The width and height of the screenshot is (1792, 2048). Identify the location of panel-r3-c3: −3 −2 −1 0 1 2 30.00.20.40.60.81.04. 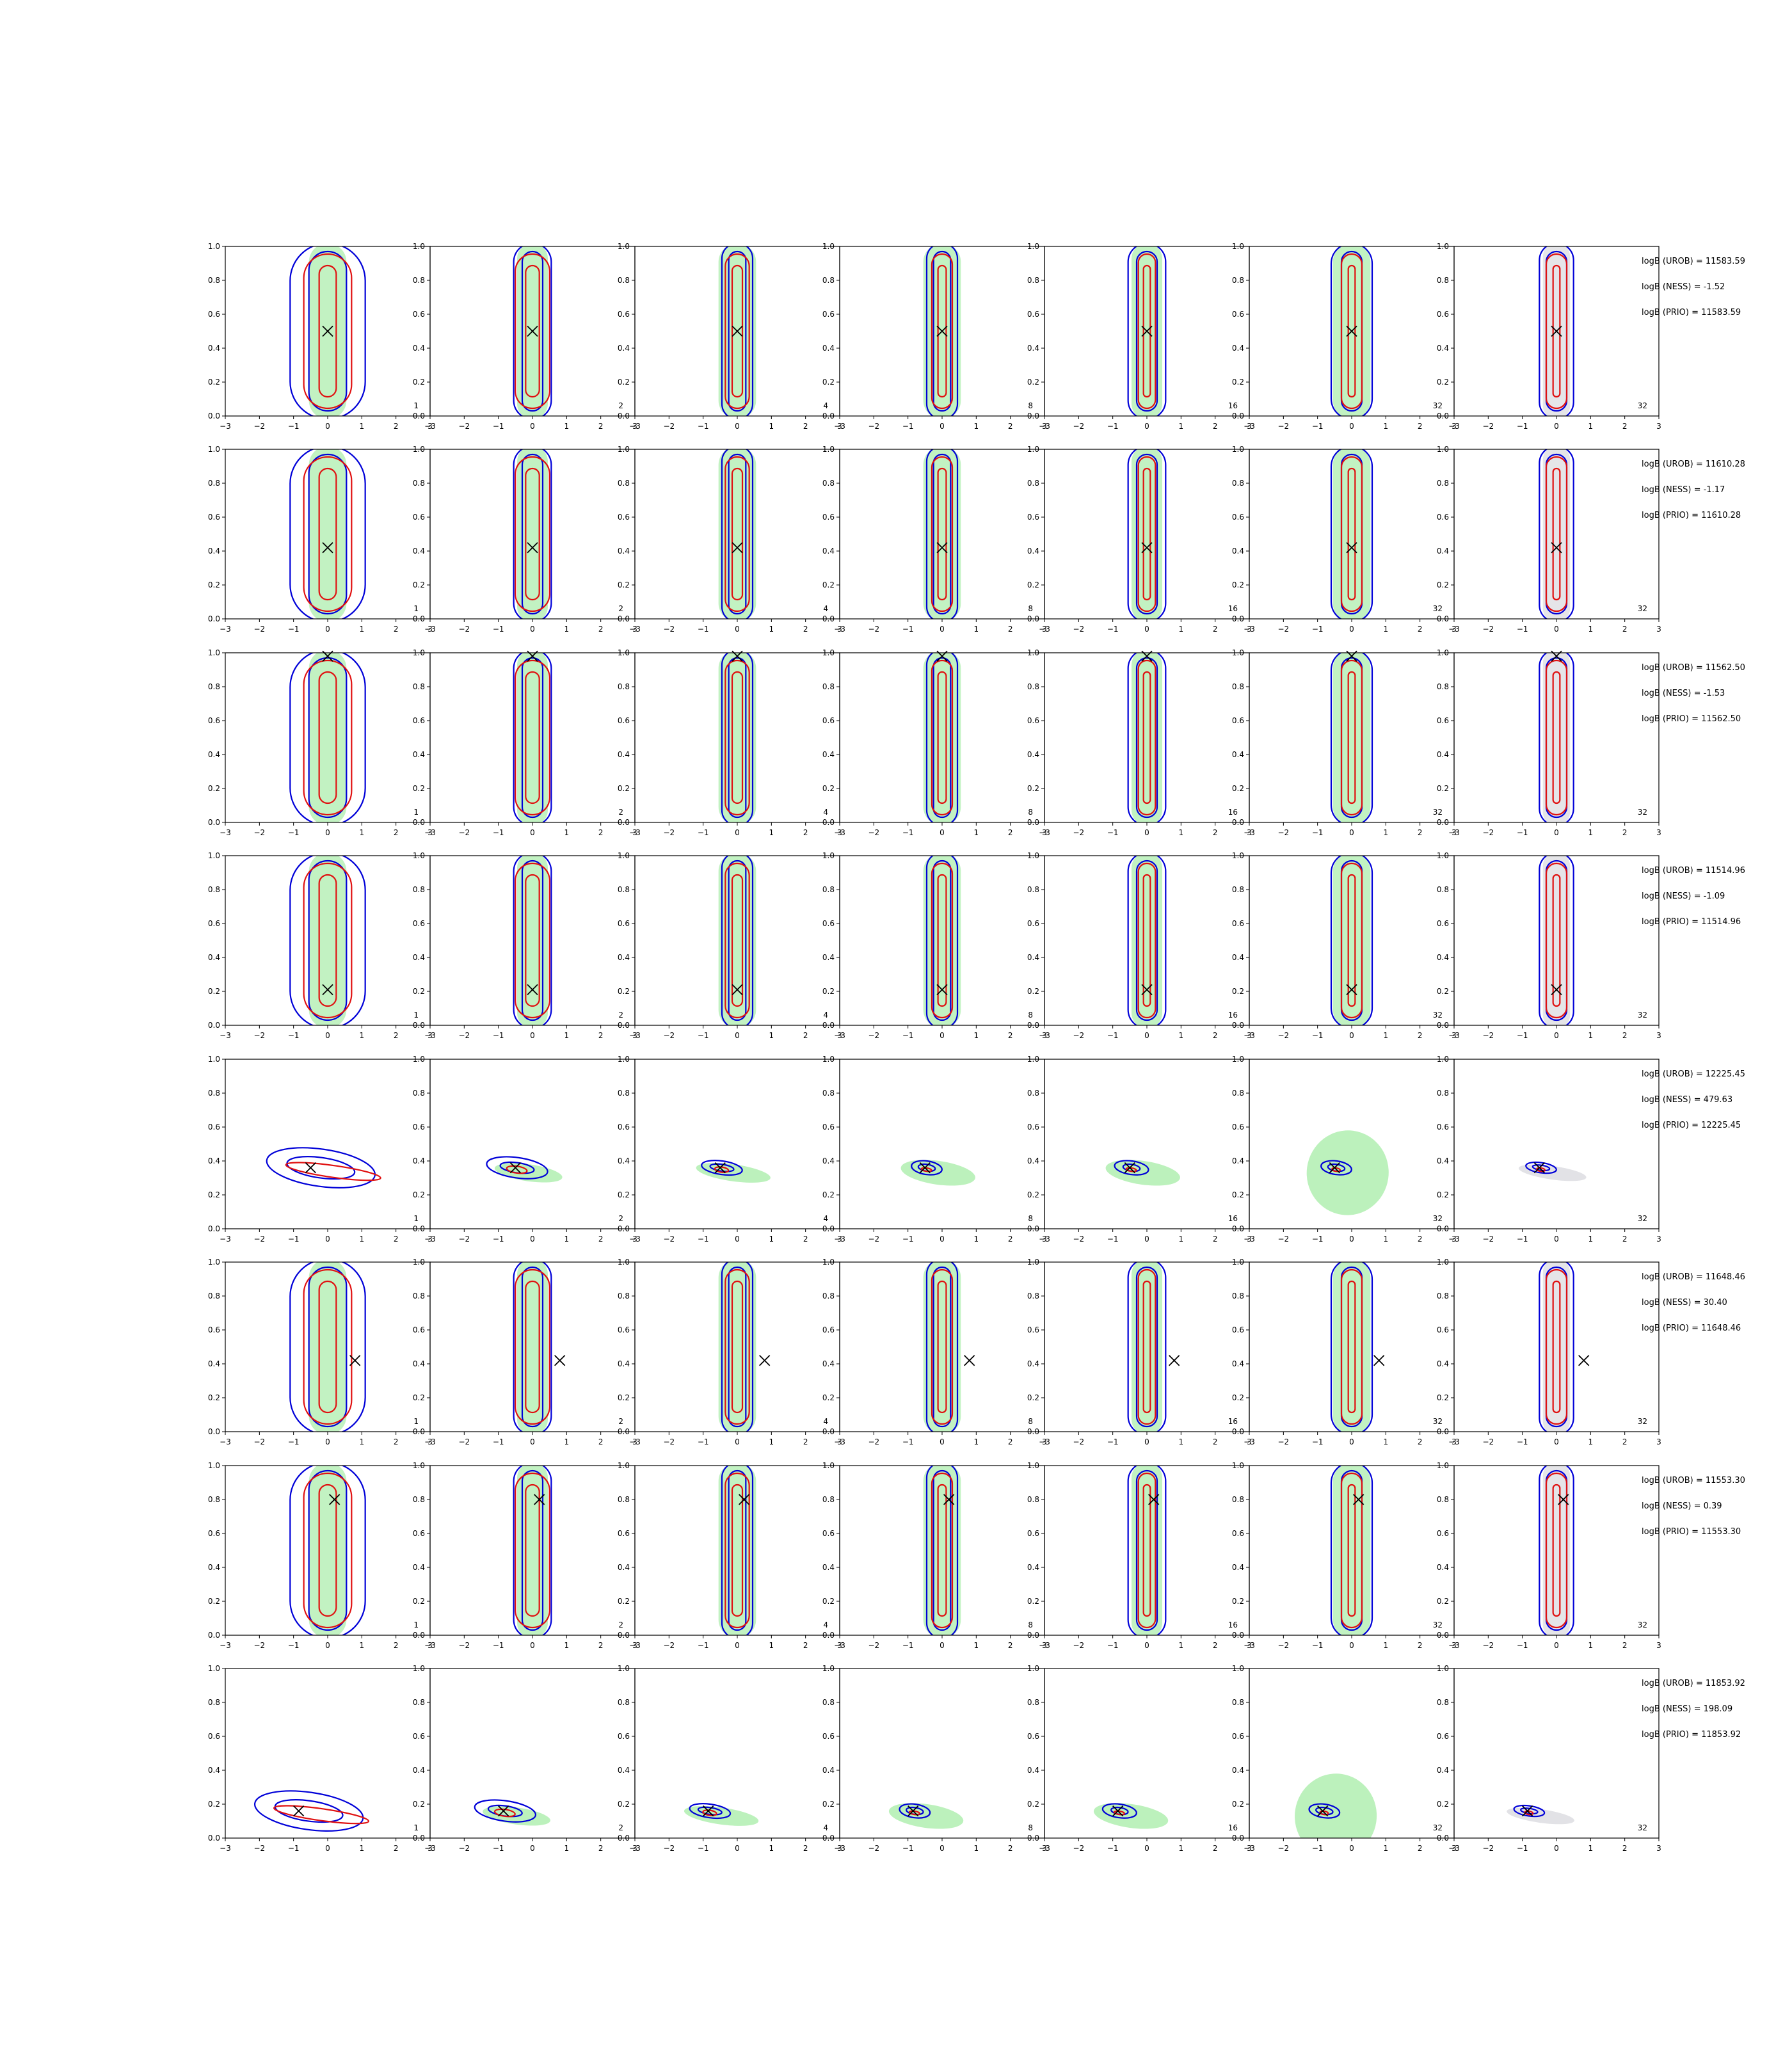
(730, 742).